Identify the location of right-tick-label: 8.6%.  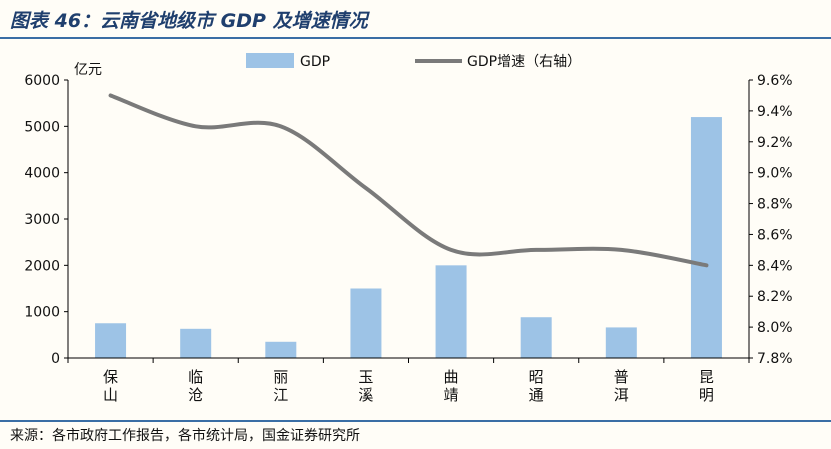
(775, 235).